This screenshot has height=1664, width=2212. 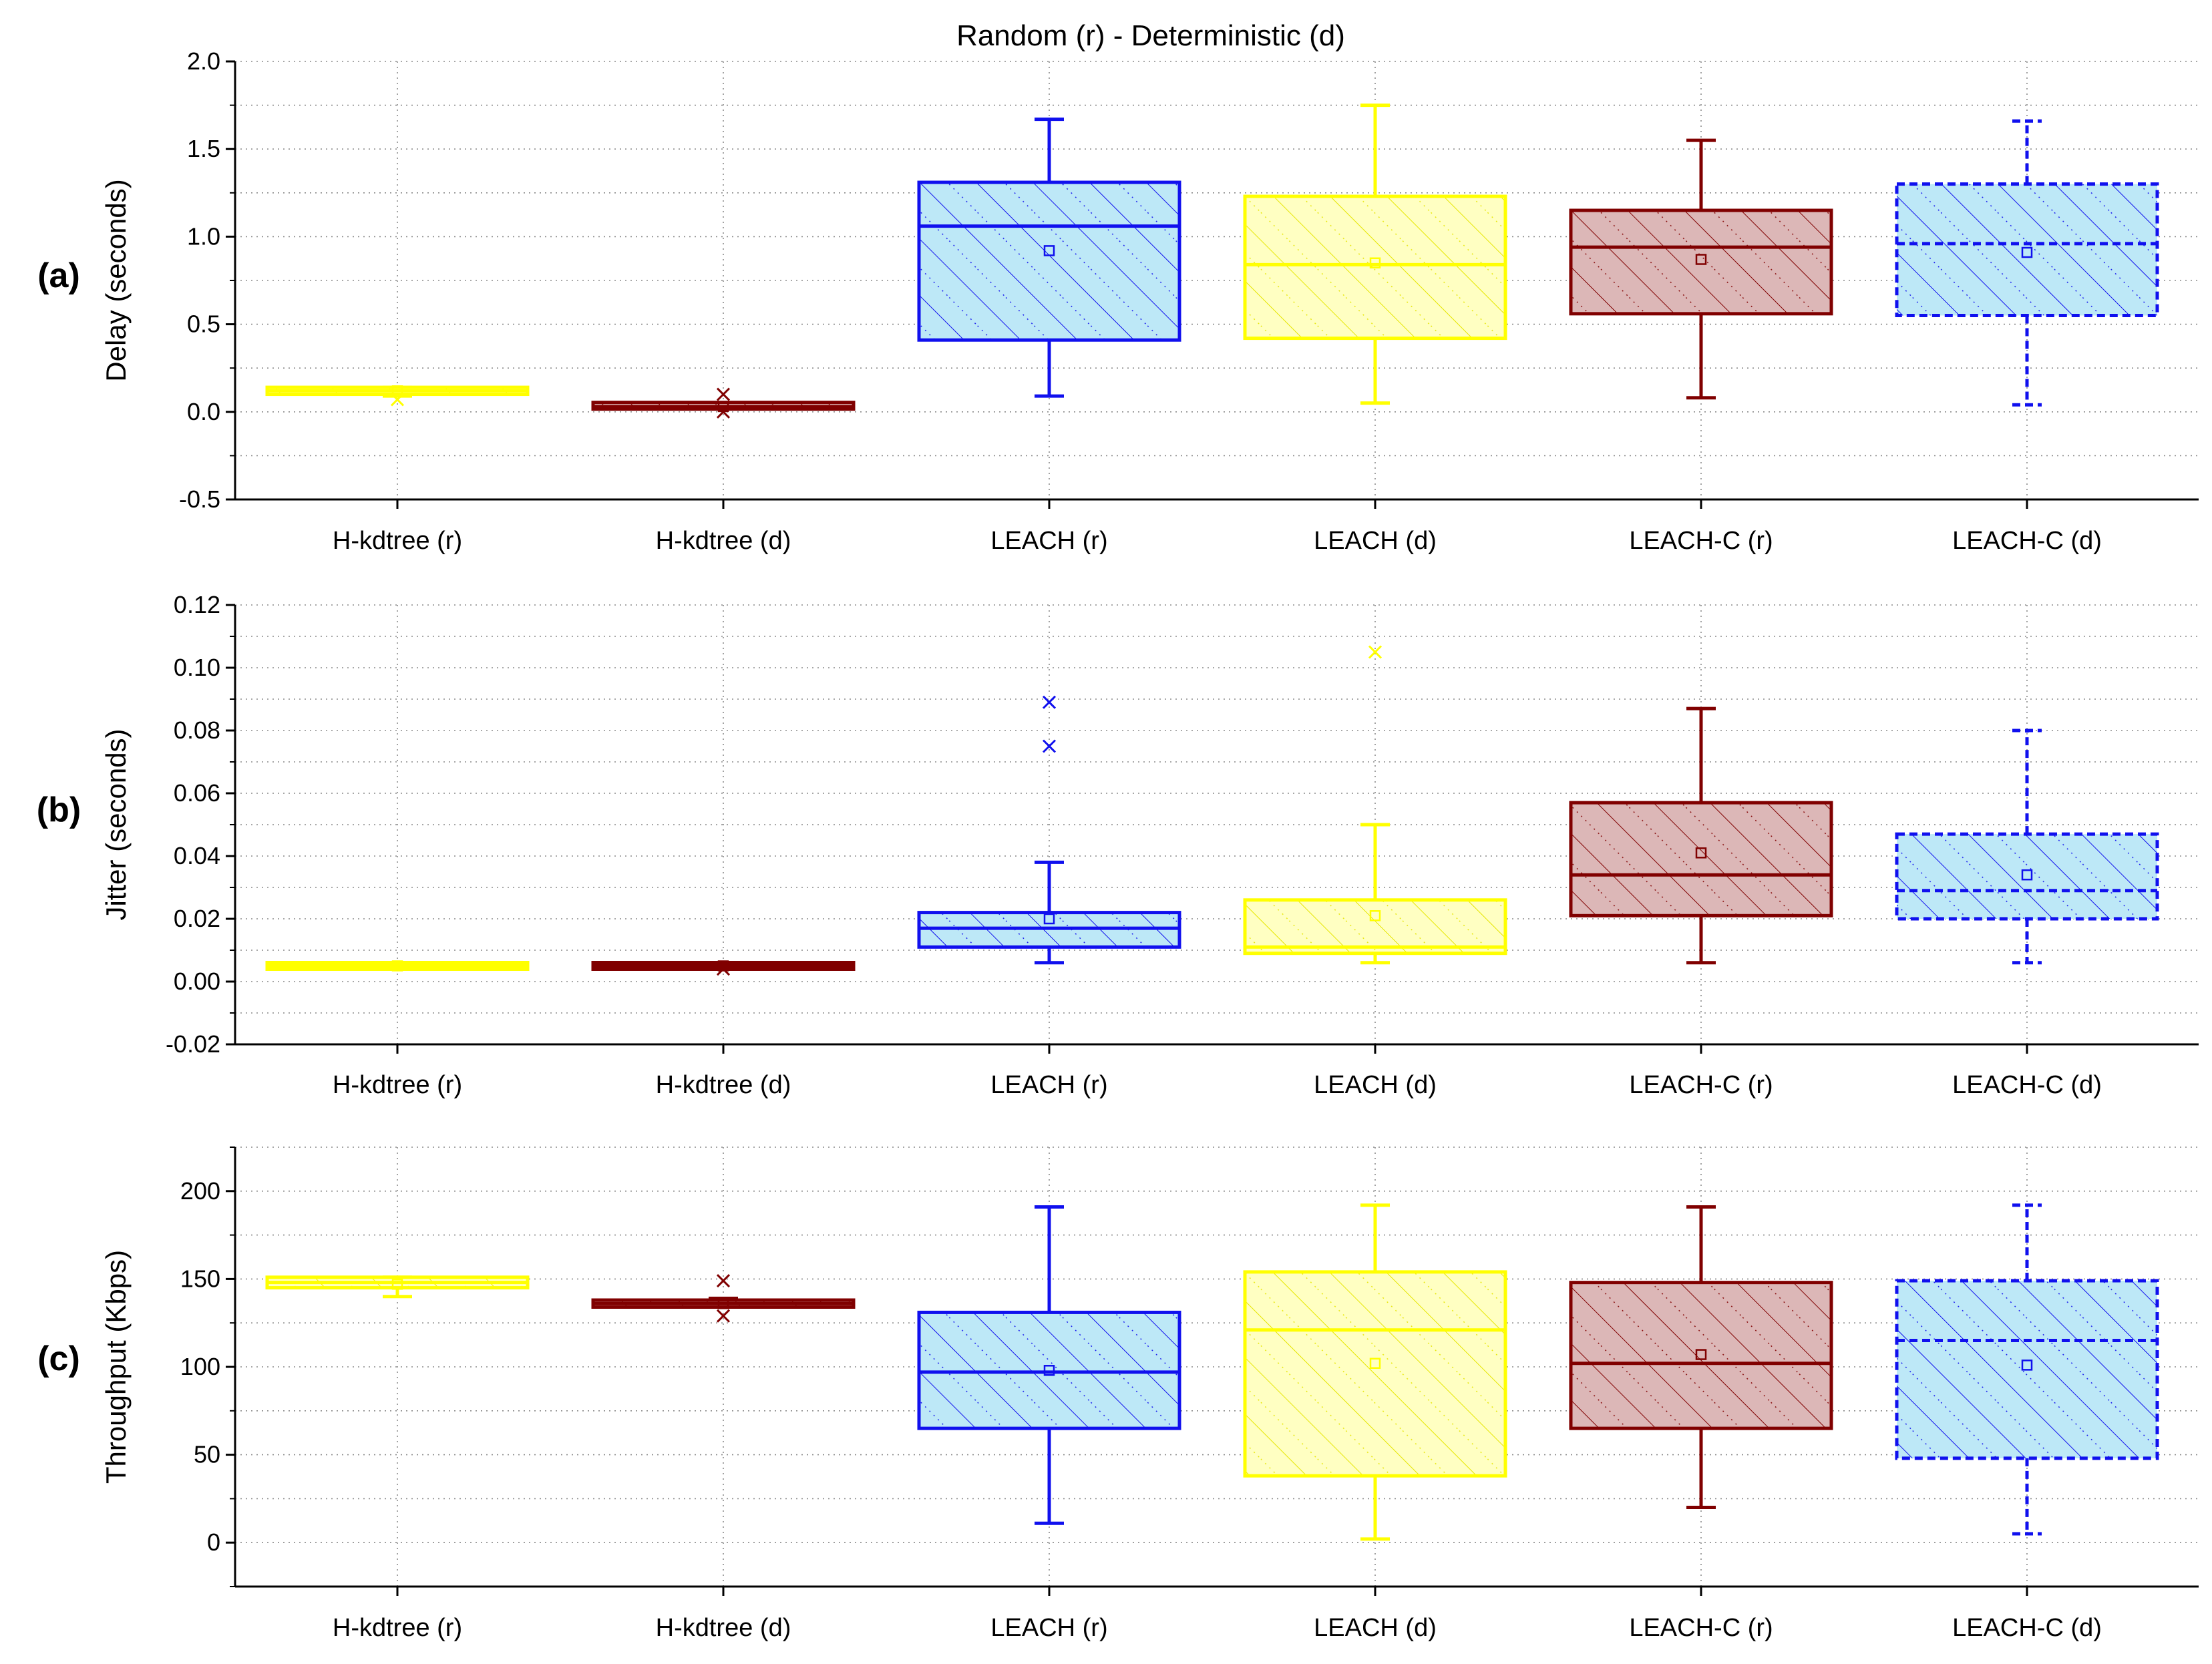 I want to click on y-tick-label: 0.10, so click(x=197, y=667).